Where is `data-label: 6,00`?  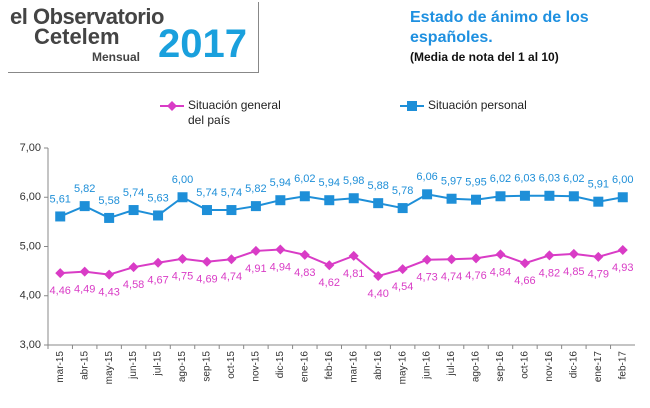
data-label: 6,00 is located at coordinates (622, 180).